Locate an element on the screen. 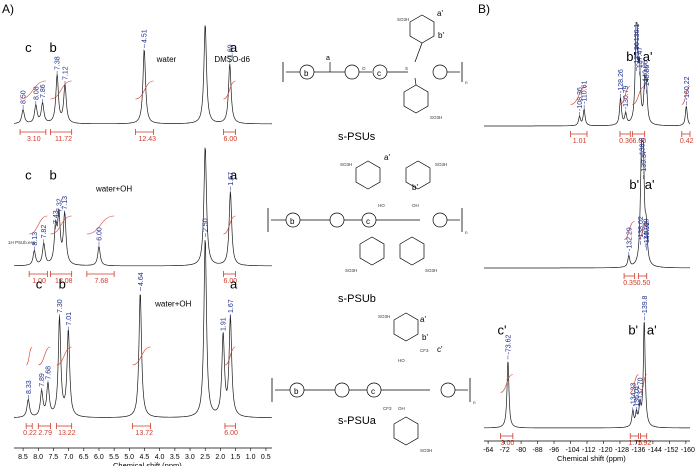 This screenshot has width=700, height=466. ring-label-a: a is located at coordinates (328, 58).